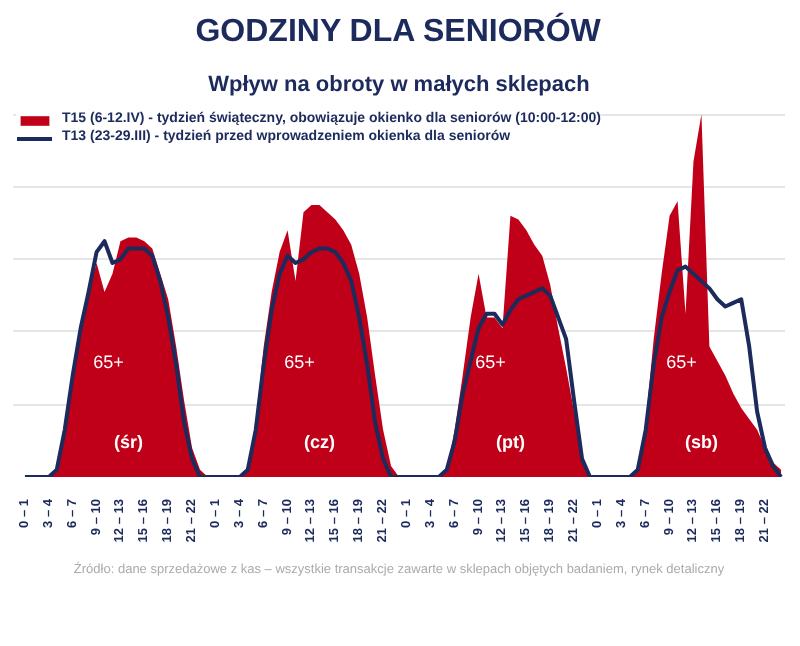  What do you see at coordinates (399, 30) in the screenshot?
I see `chart-title: GODZINY DLA SENIORÓW` at bounding box center [399, 30].